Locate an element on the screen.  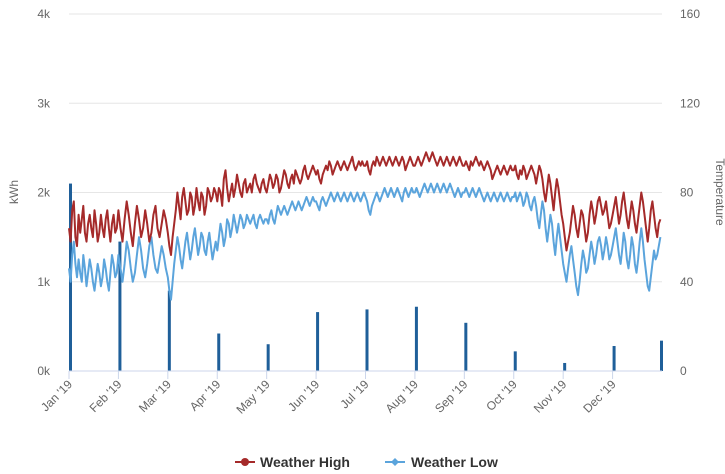
right-tick-label: 80 is located at coordinates (687, 193).